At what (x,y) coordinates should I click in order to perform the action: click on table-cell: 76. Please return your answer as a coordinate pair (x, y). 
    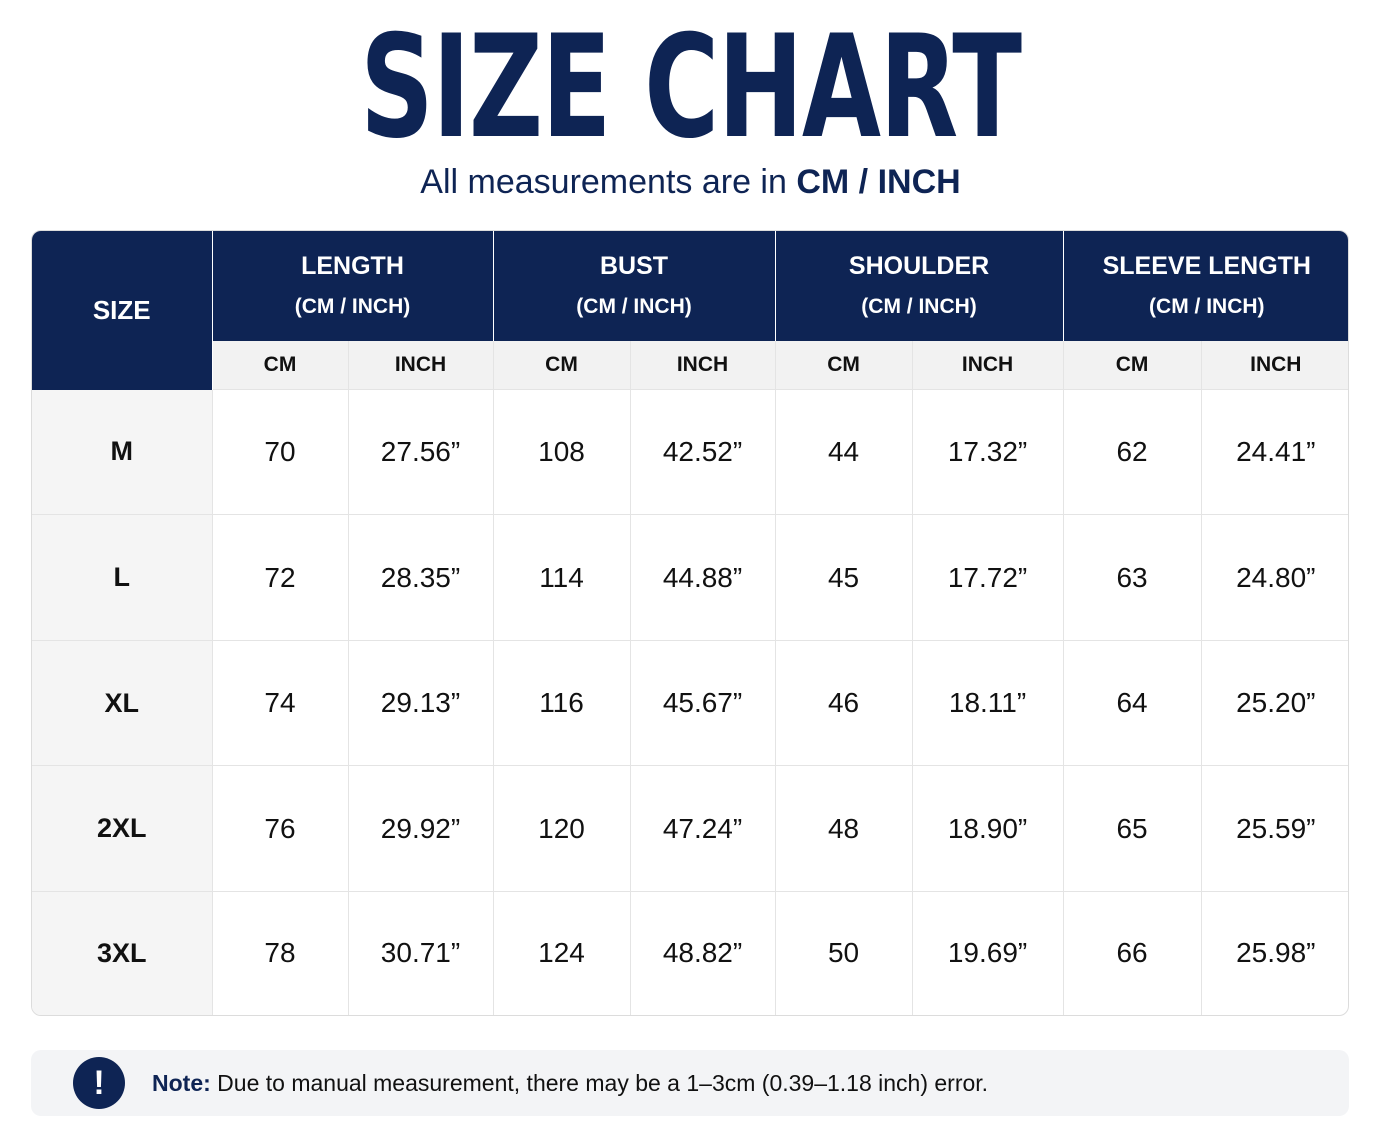
    Looking at the image, I should click on (280, 828).